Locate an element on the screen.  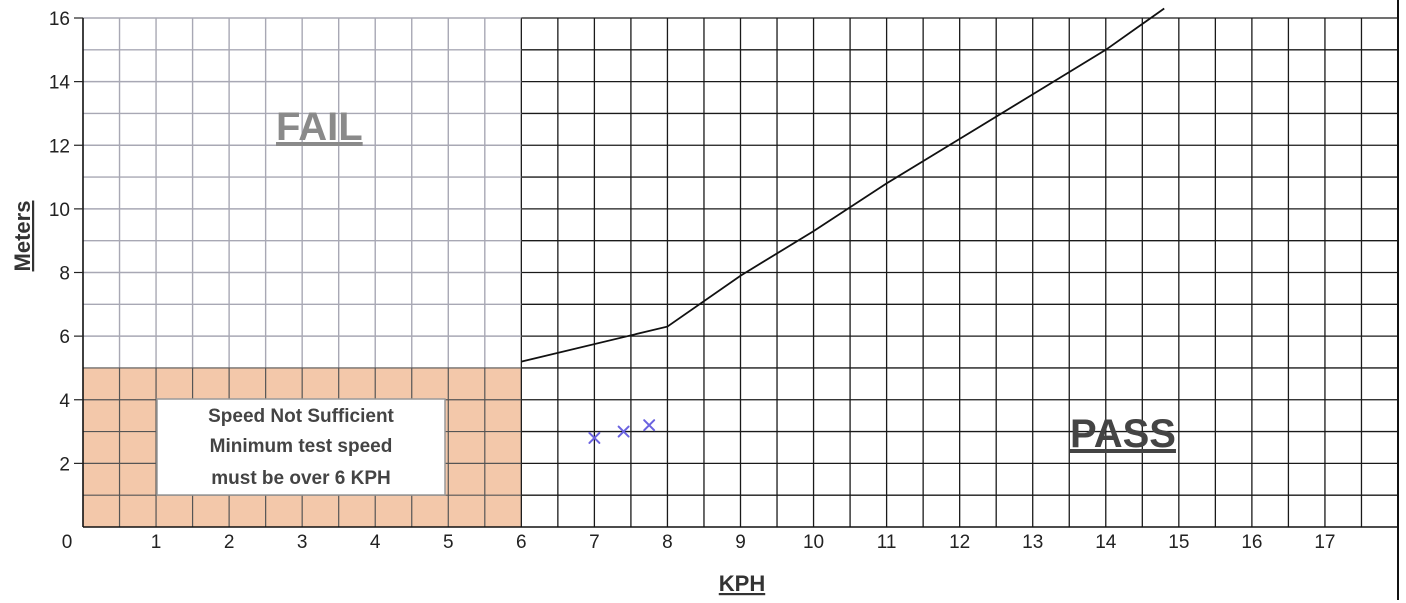
y-tick-label: 8 is located at coordinates (64, 274).